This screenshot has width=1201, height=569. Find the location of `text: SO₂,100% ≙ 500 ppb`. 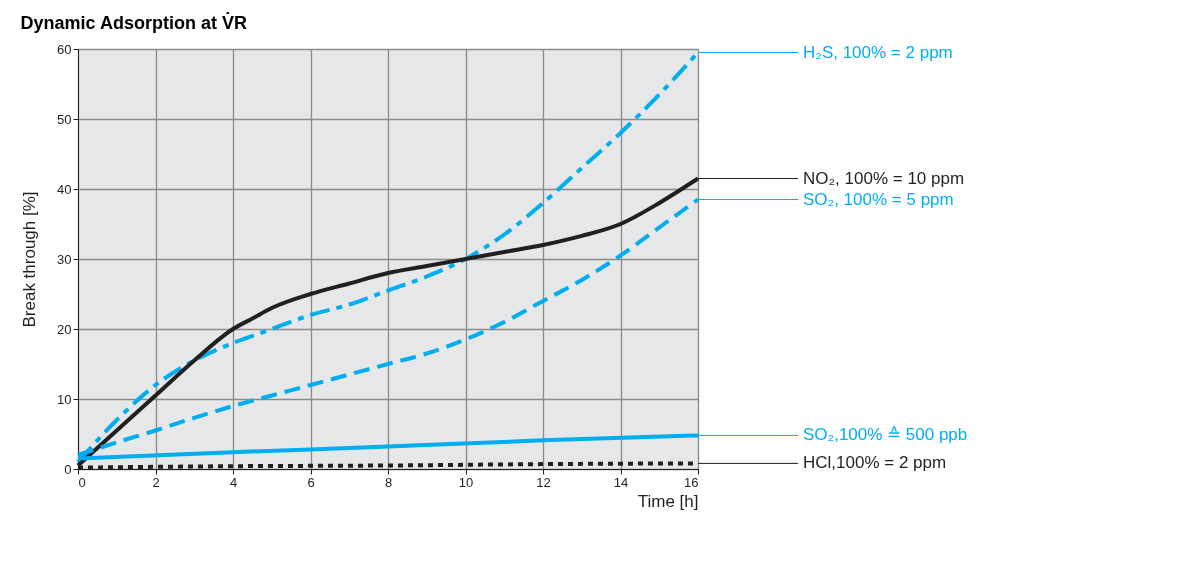

text: SO₂,100% ≙ 500 ppb is located at coordinates (885, 435).